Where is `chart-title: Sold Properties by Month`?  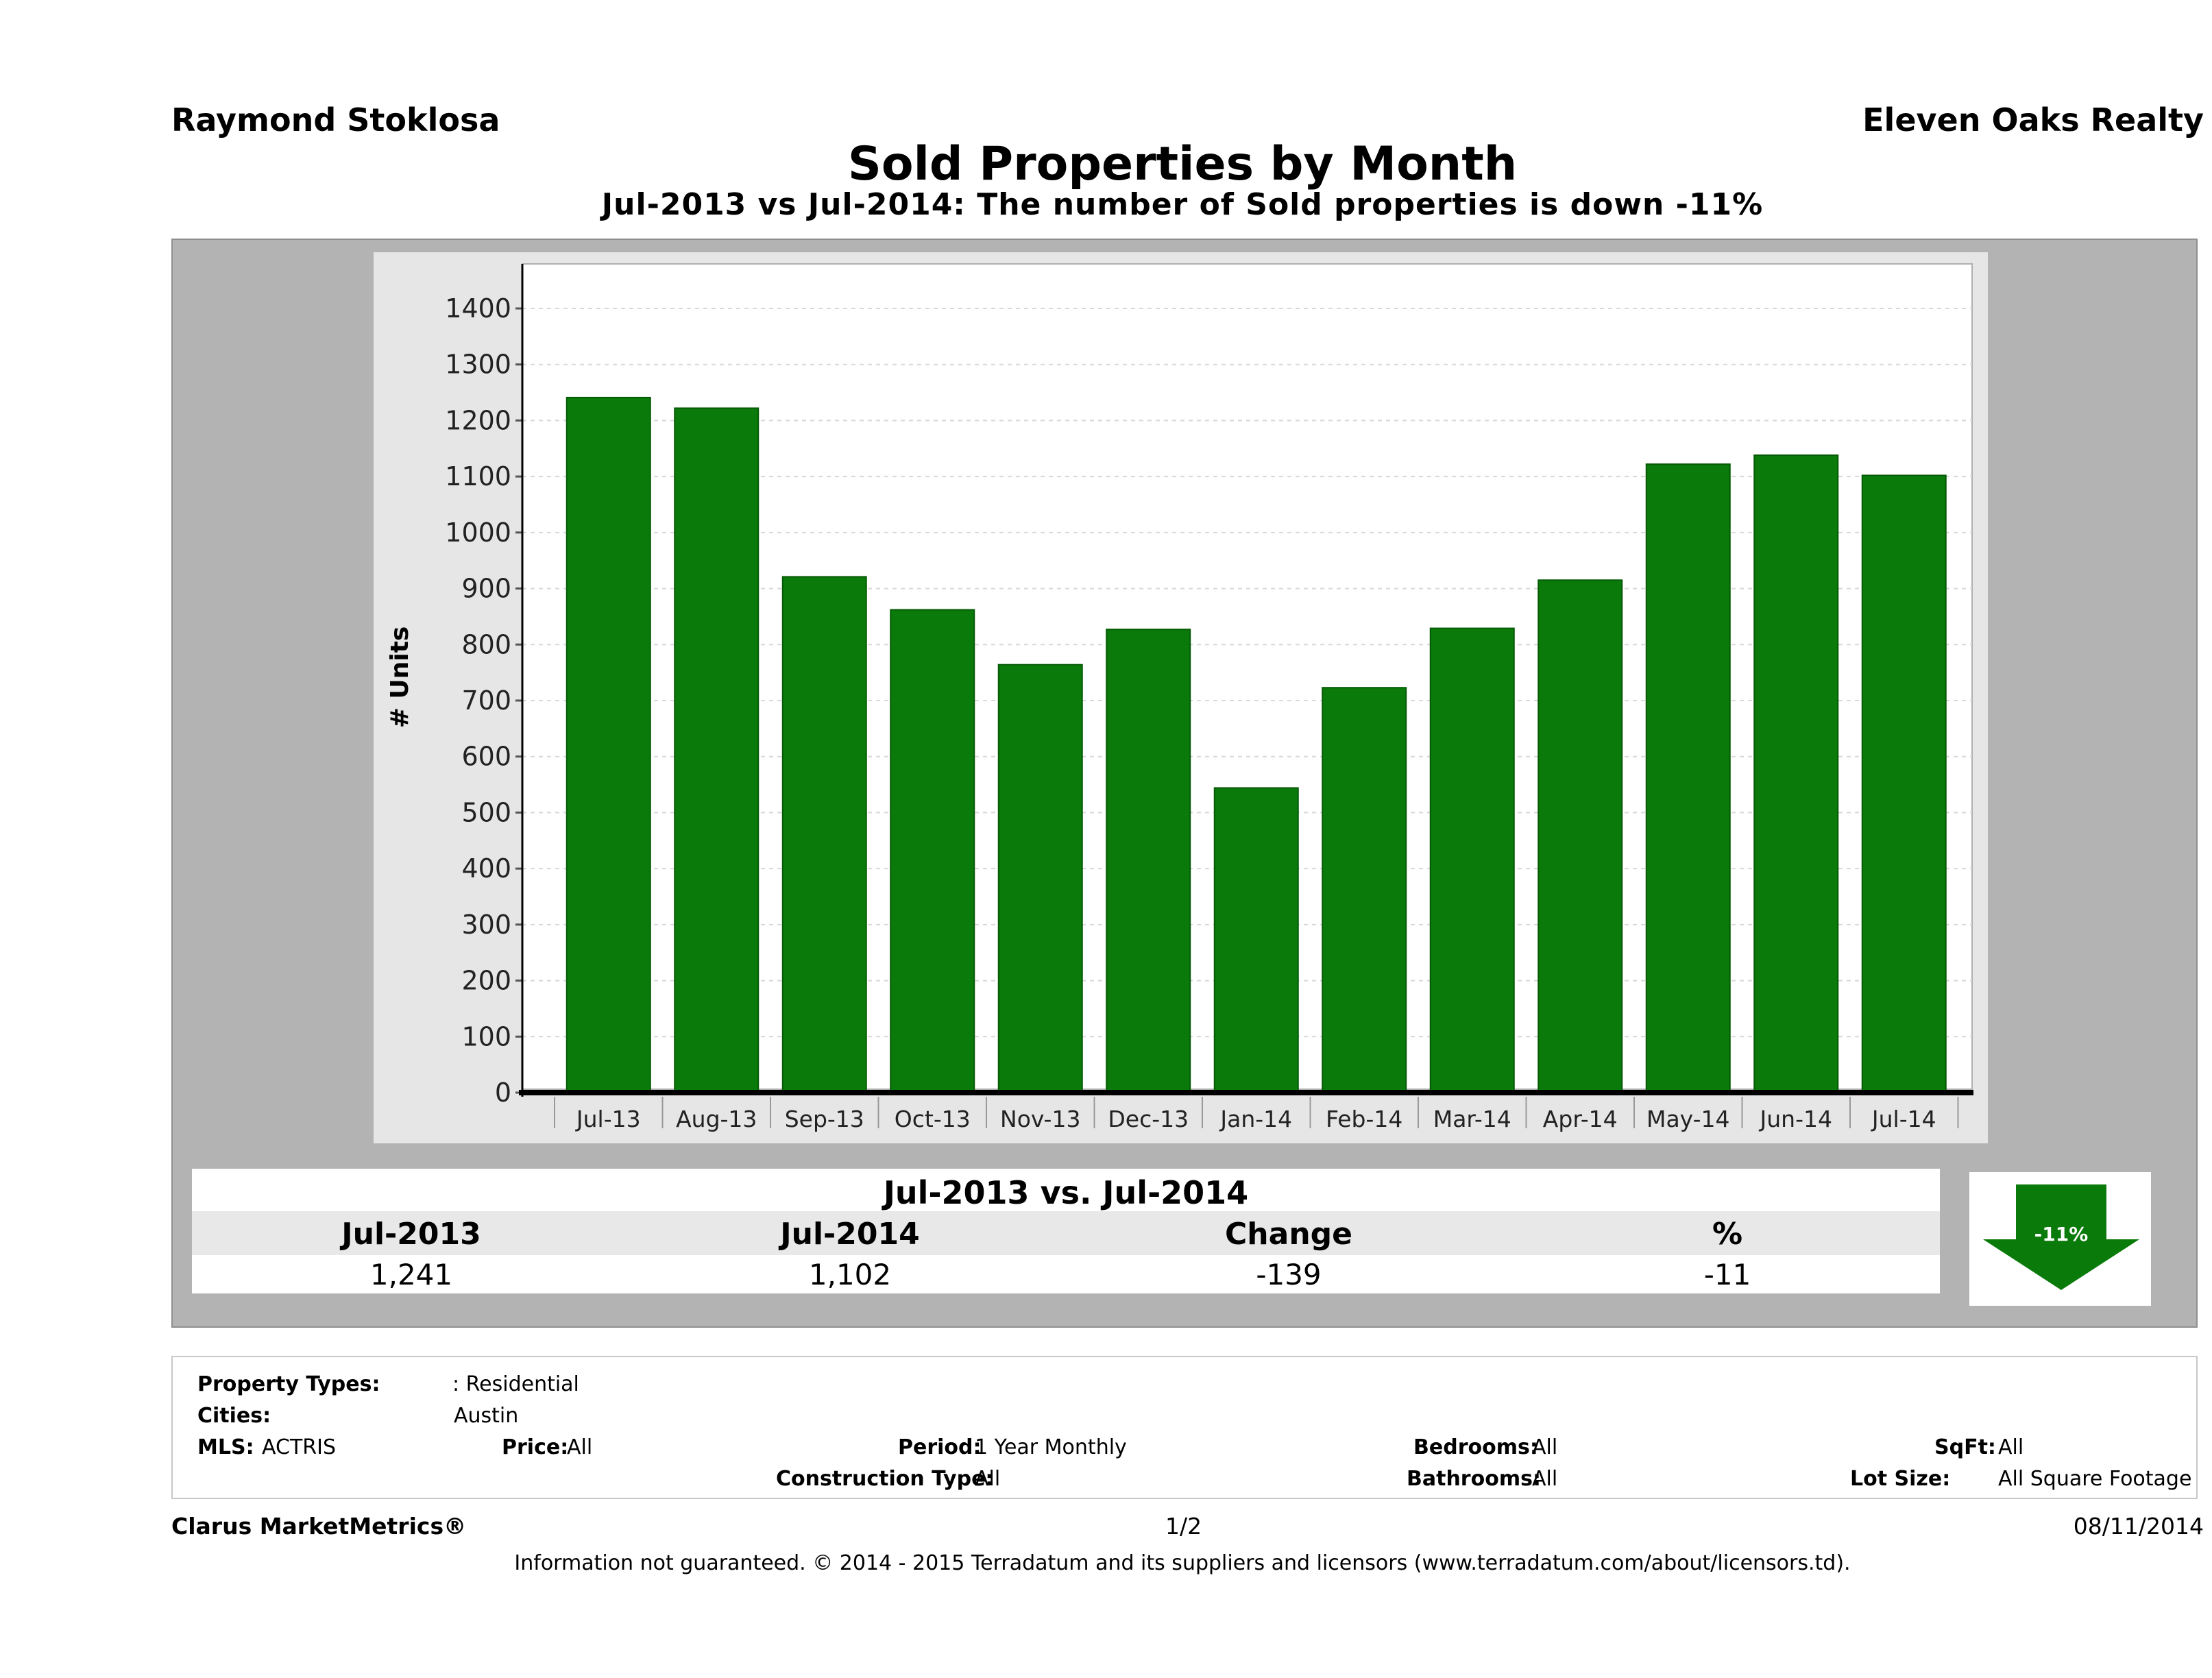
chart-title: Sold Properties by Month is located at coordinates (1182, 164).